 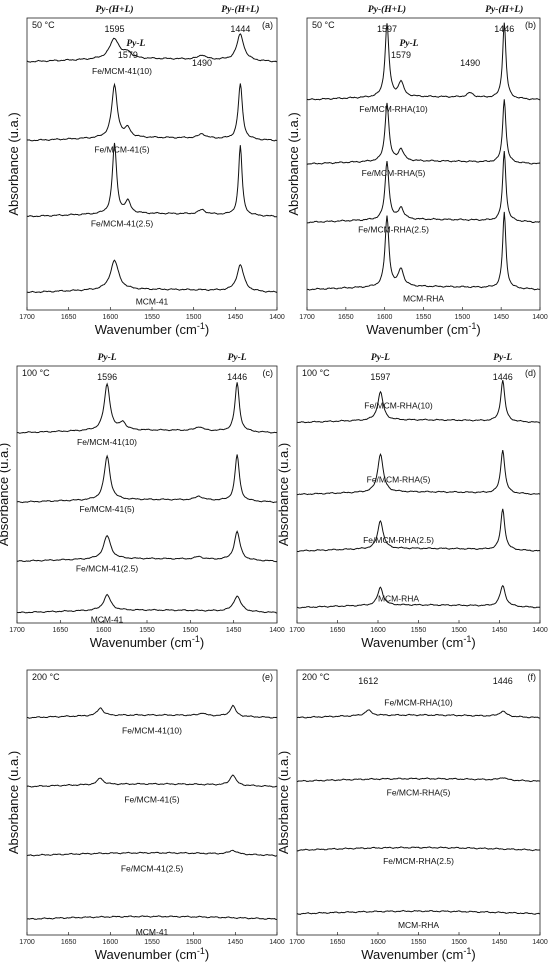 I want to click on panel-label: (d), so click(x=530, y=373).